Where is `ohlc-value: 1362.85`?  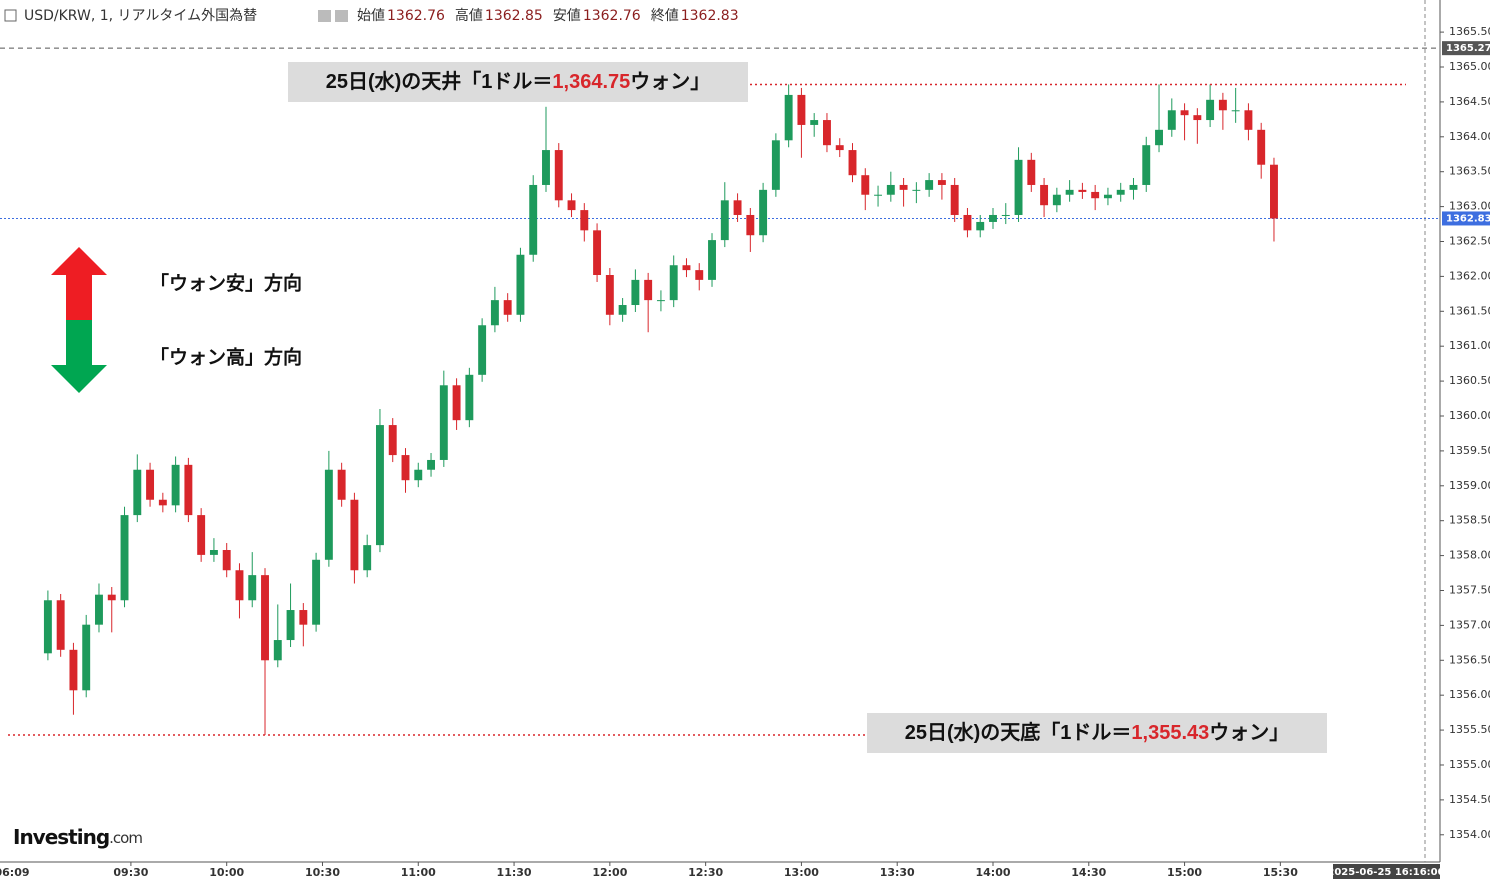
ohlc-value: 1362.85 is located at coordinates (514, 16).